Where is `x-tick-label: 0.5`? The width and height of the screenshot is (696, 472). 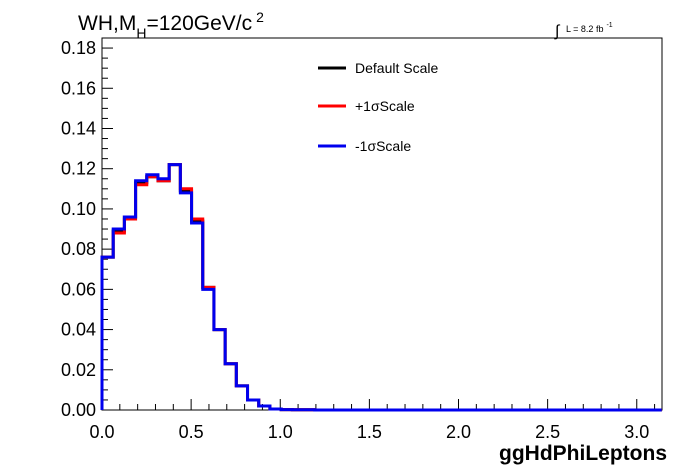 x-tick-label: 0.5 is located at coordinates (191, 432).